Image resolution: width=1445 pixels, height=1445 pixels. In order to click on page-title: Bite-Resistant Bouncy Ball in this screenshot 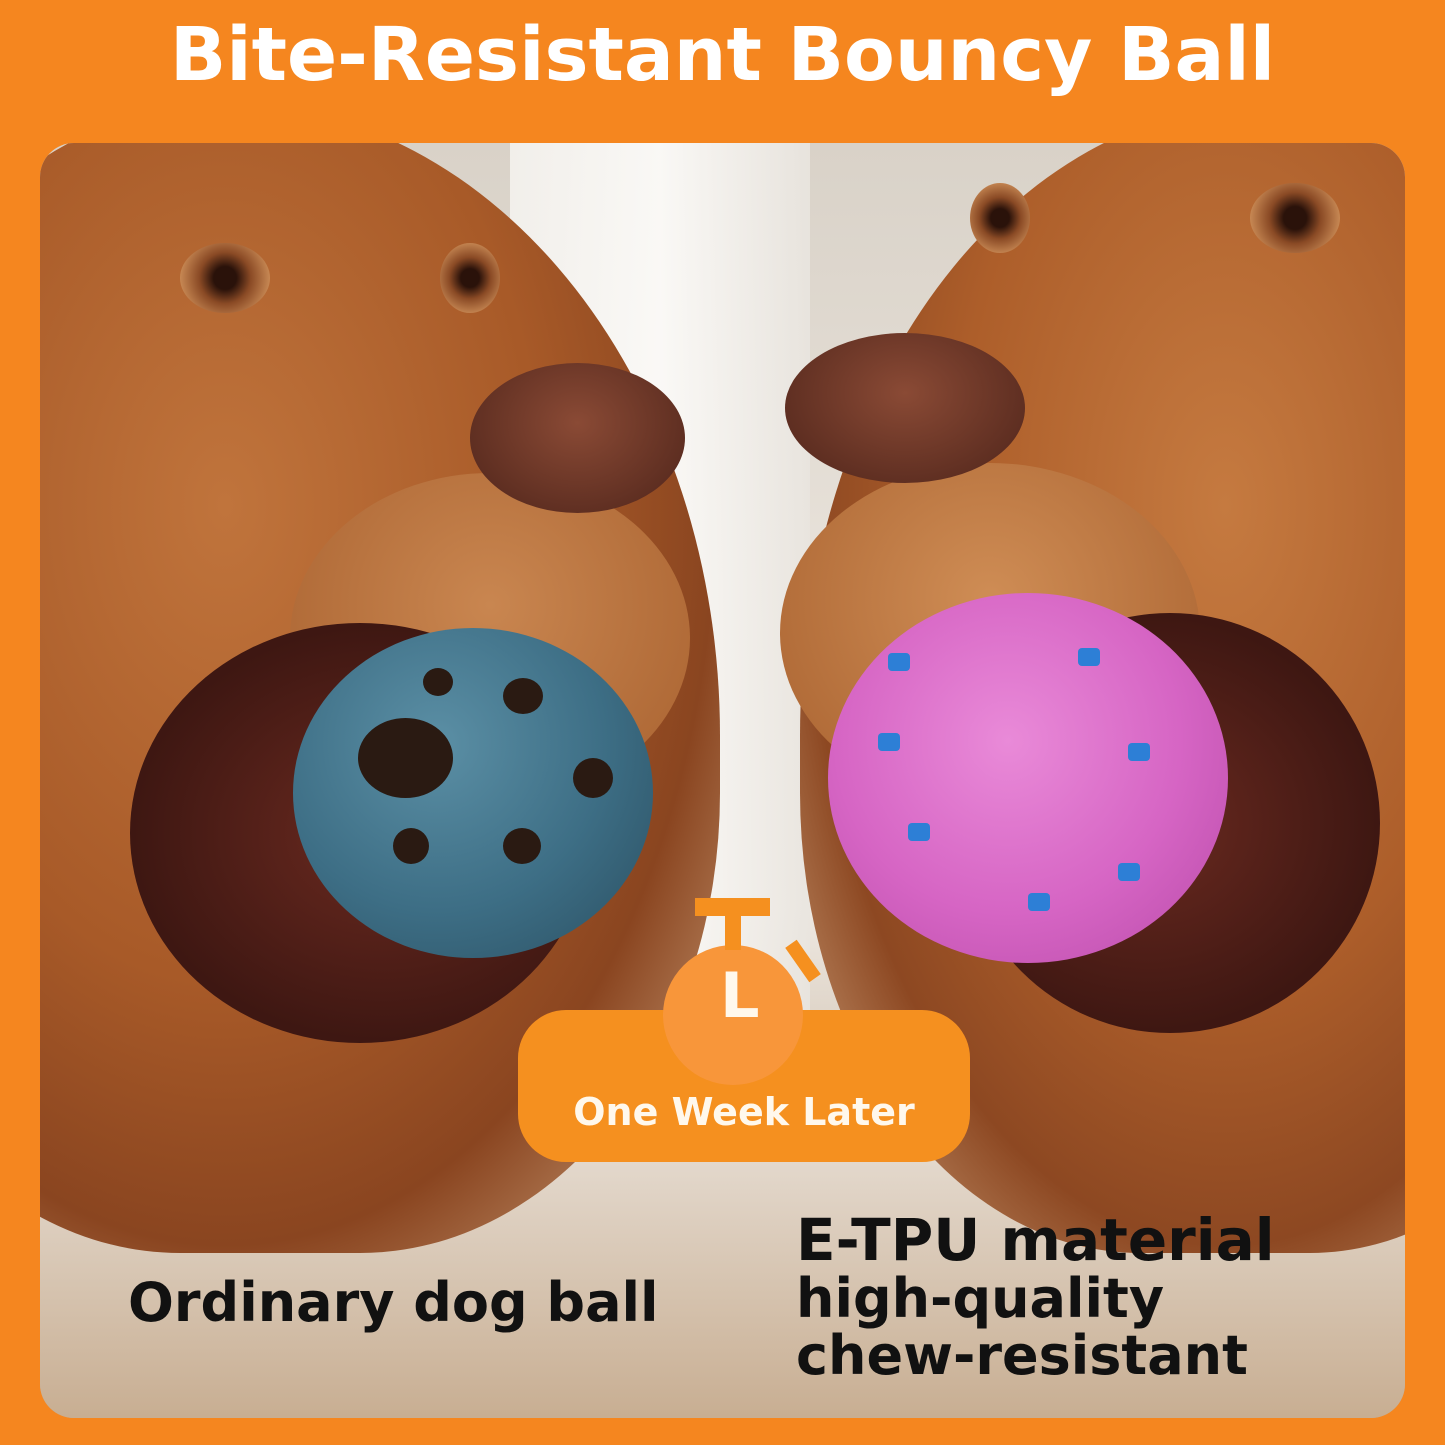, I will do `click(722, 55)`.